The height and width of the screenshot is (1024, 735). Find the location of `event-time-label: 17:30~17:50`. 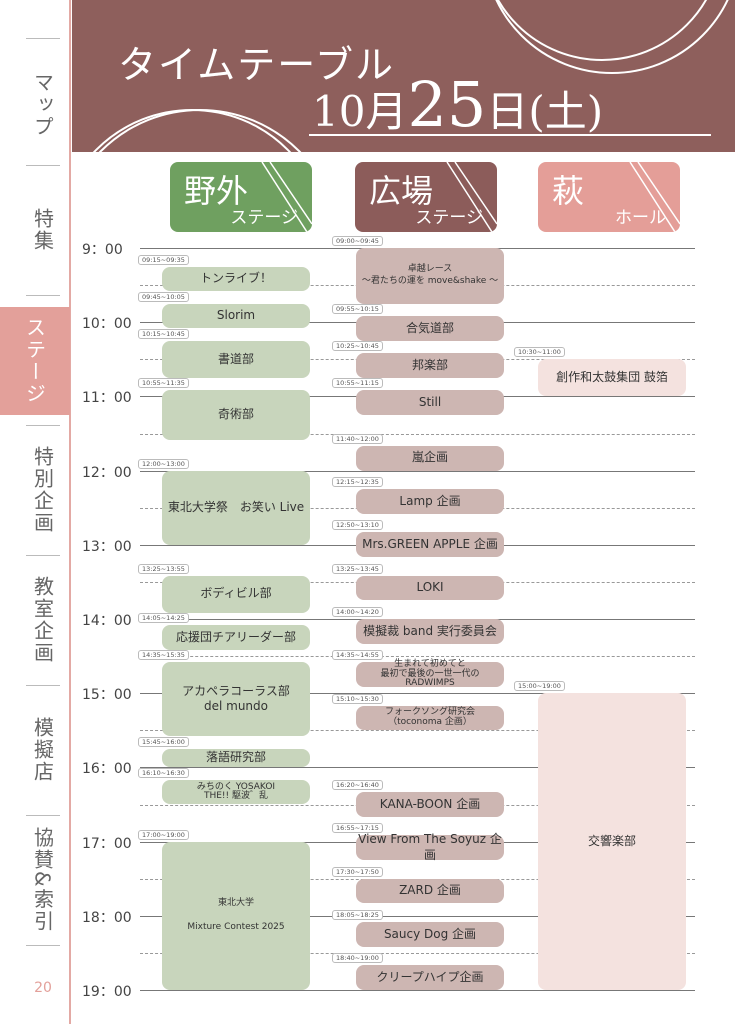

event-time-label: 17:30~17:50 is located at coordinates (357, 871).